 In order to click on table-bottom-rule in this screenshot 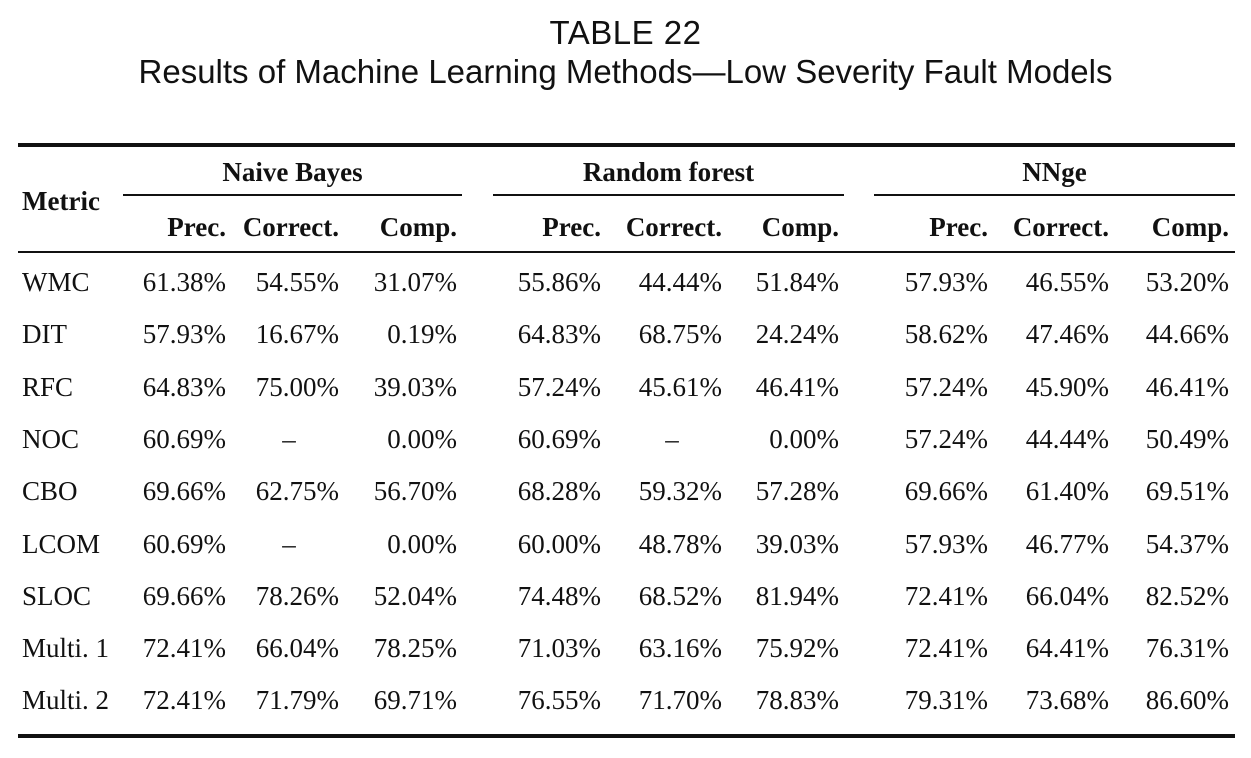, I will do `click(626, 736)`.